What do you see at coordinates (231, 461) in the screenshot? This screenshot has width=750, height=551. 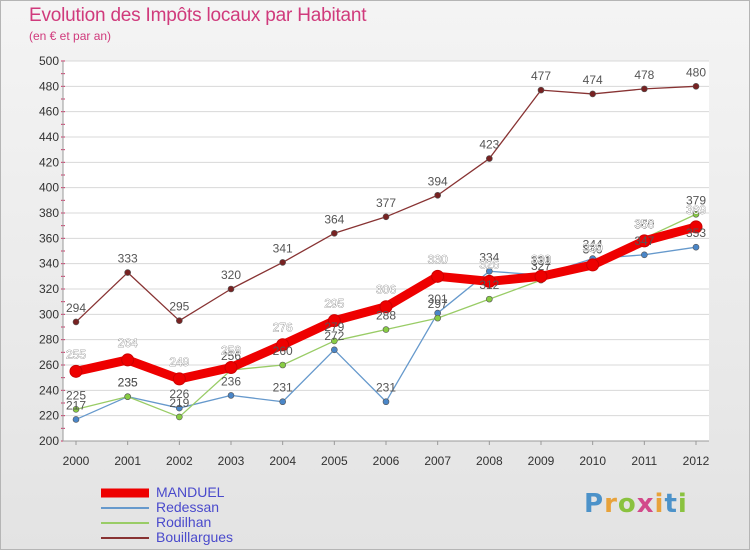 I see `x-tick-label: 2003` at bounding box center [231, 461].